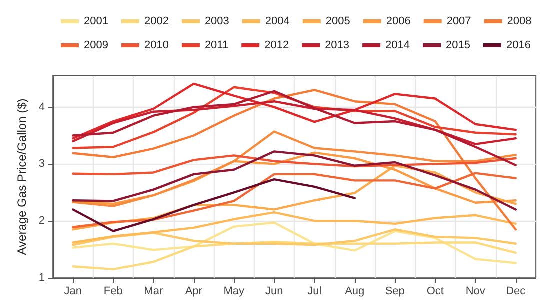 The height and width of the screenshot is (305, 545). What do you see at coordinates (277, 46) in the screenshot?
I see `legend-label: 2012` at bounding box center [277, 46].